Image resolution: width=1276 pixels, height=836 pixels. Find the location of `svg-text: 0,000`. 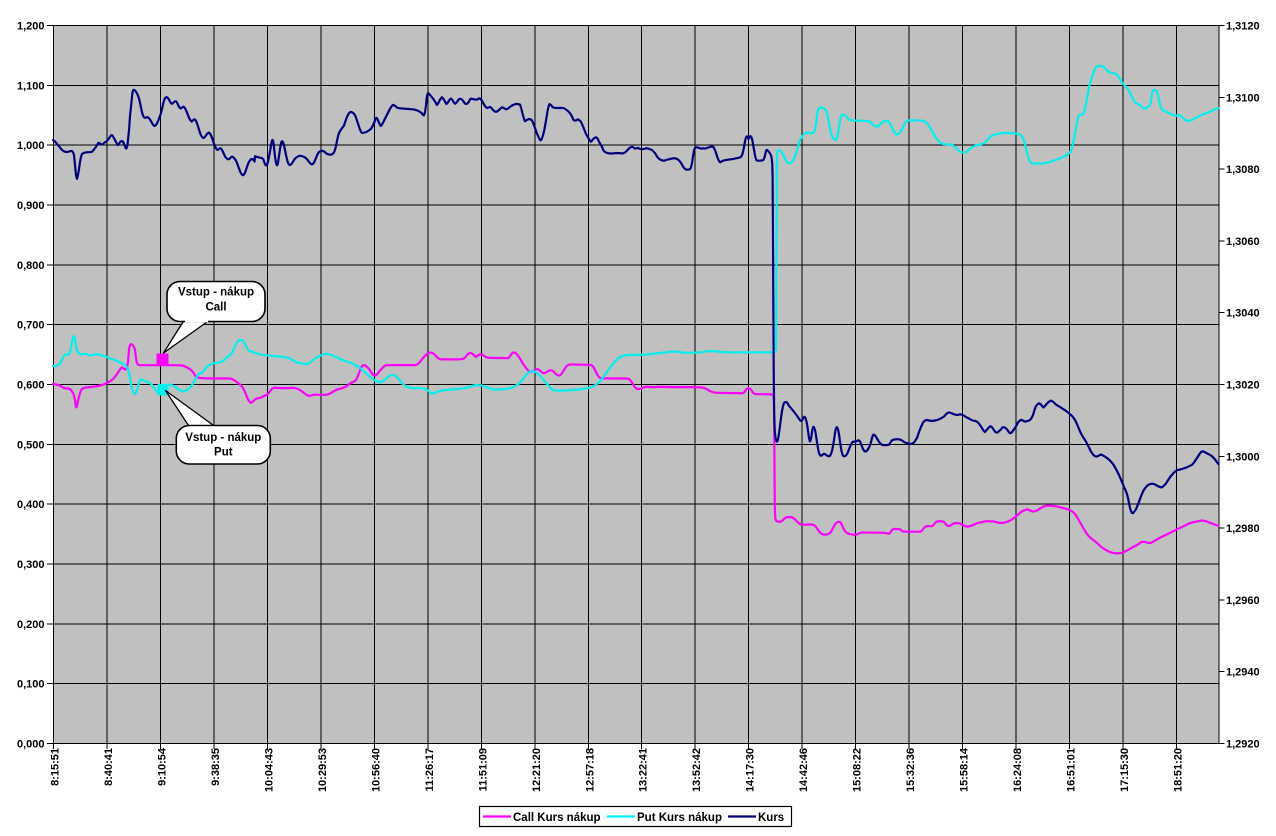

svg-text: 0,000 is located at coordinates (31, 745).